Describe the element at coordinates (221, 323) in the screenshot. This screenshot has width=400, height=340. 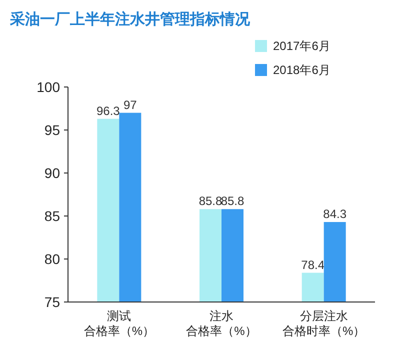
I see `x-tick-label: 注水合格率（%）` at that location.